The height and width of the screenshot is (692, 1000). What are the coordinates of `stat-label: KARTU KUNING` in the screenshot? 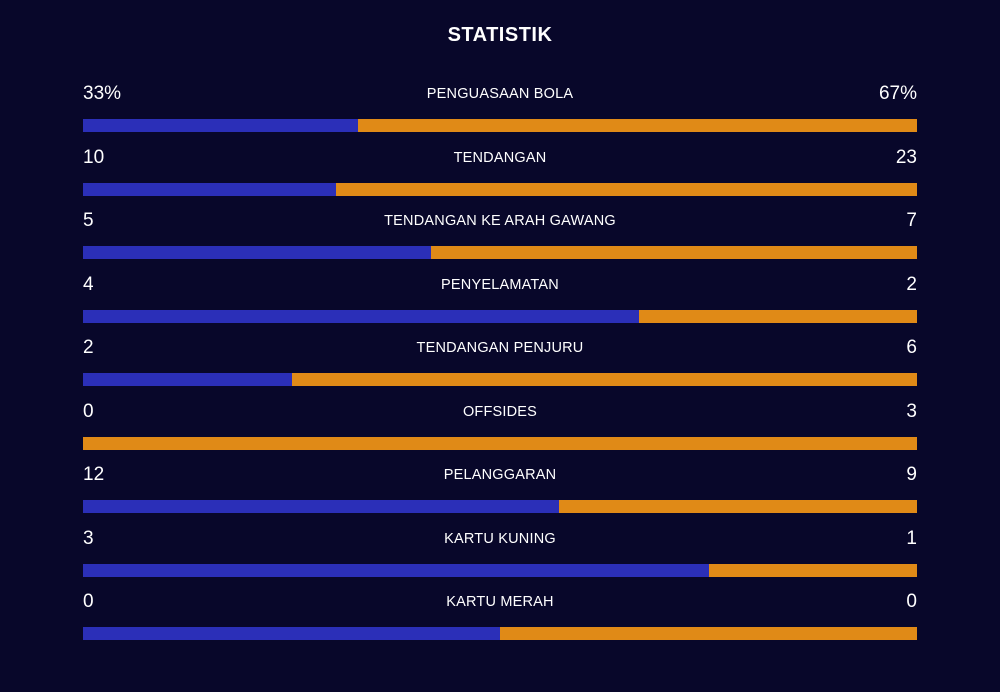 It's located at (500, 538).